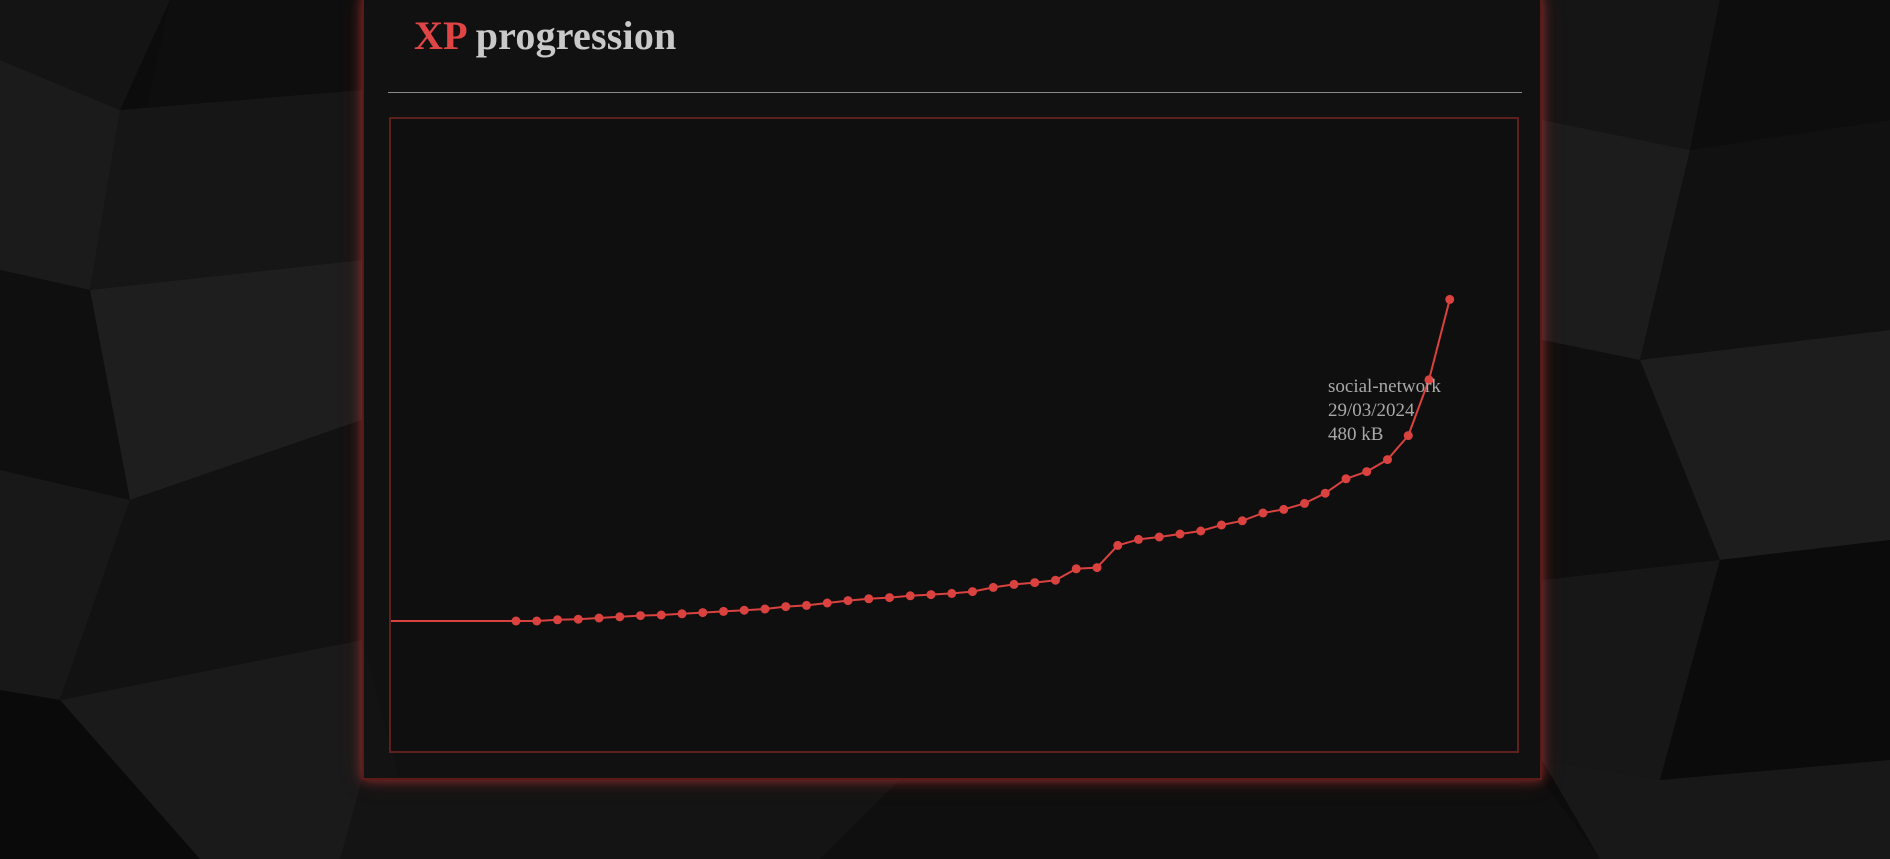 This screenshot has width=1890, height=859. I want to click on title-rest: progression, so click(576, 35).